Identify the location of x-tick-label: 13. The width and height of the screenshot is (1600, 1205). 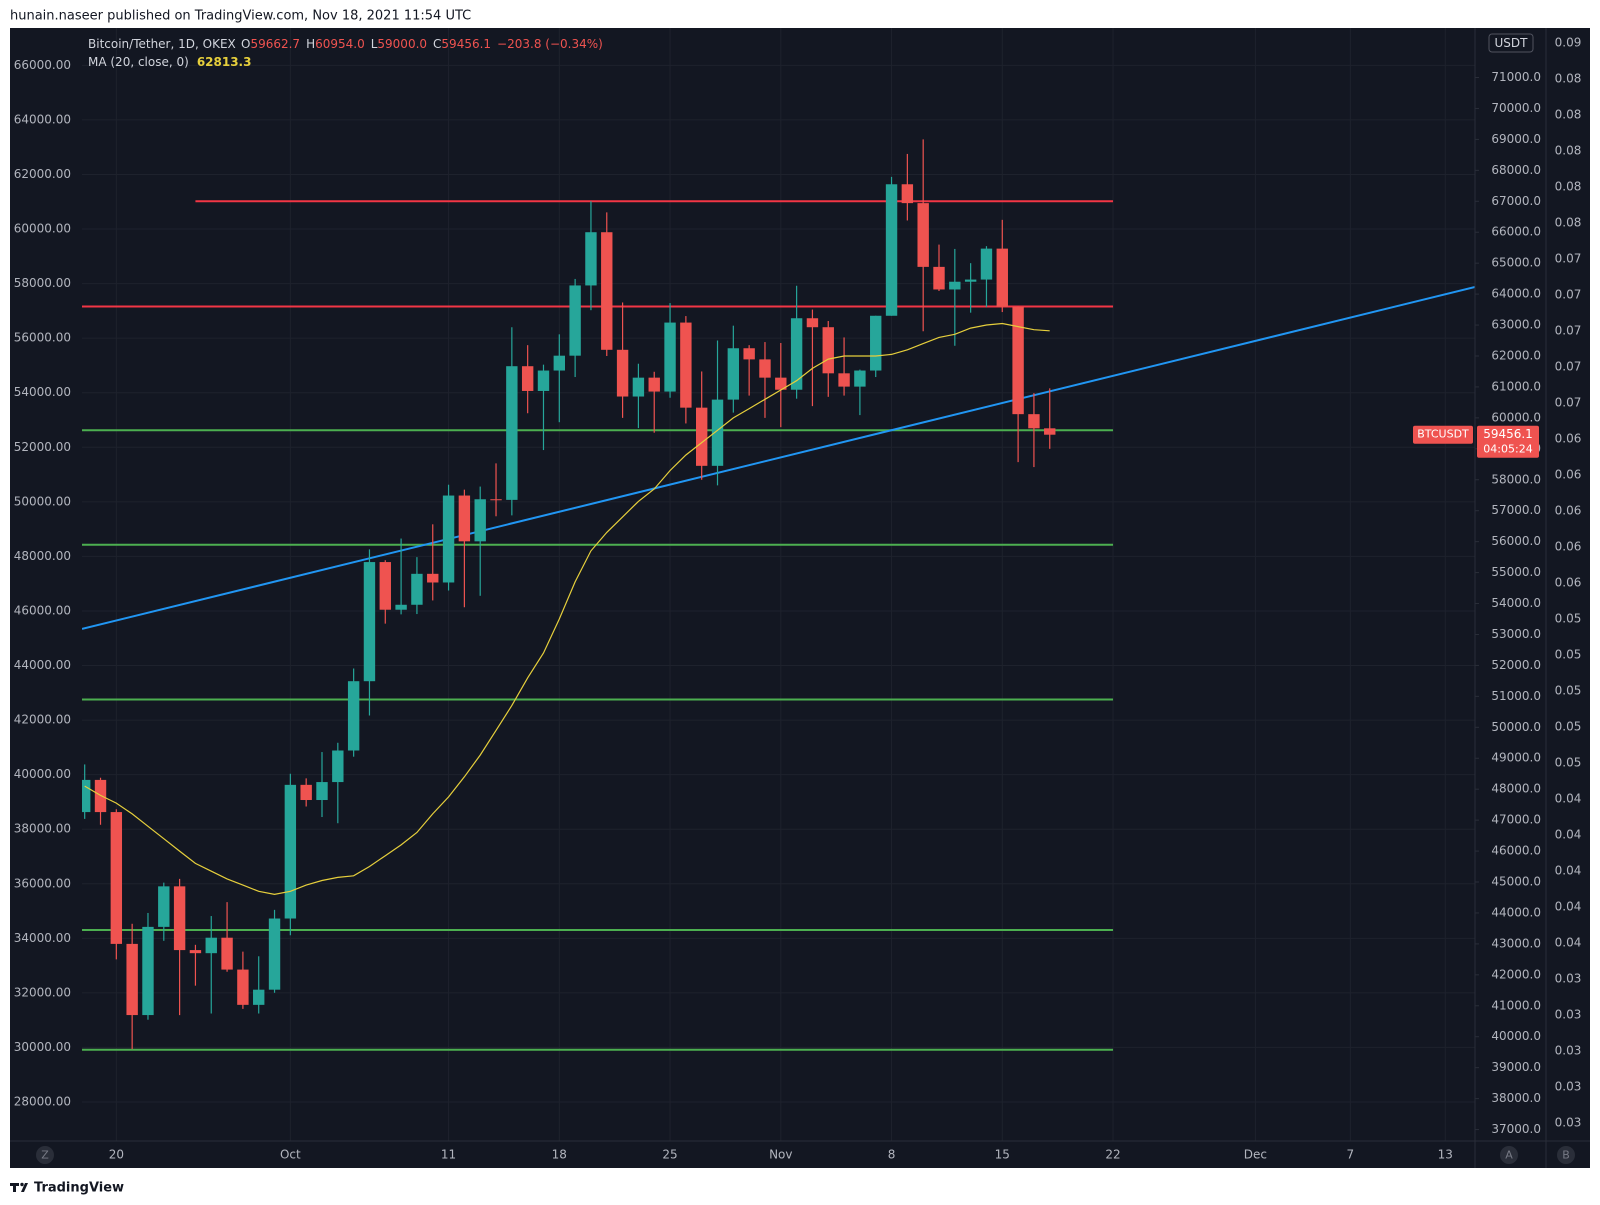
(1445, 1155).